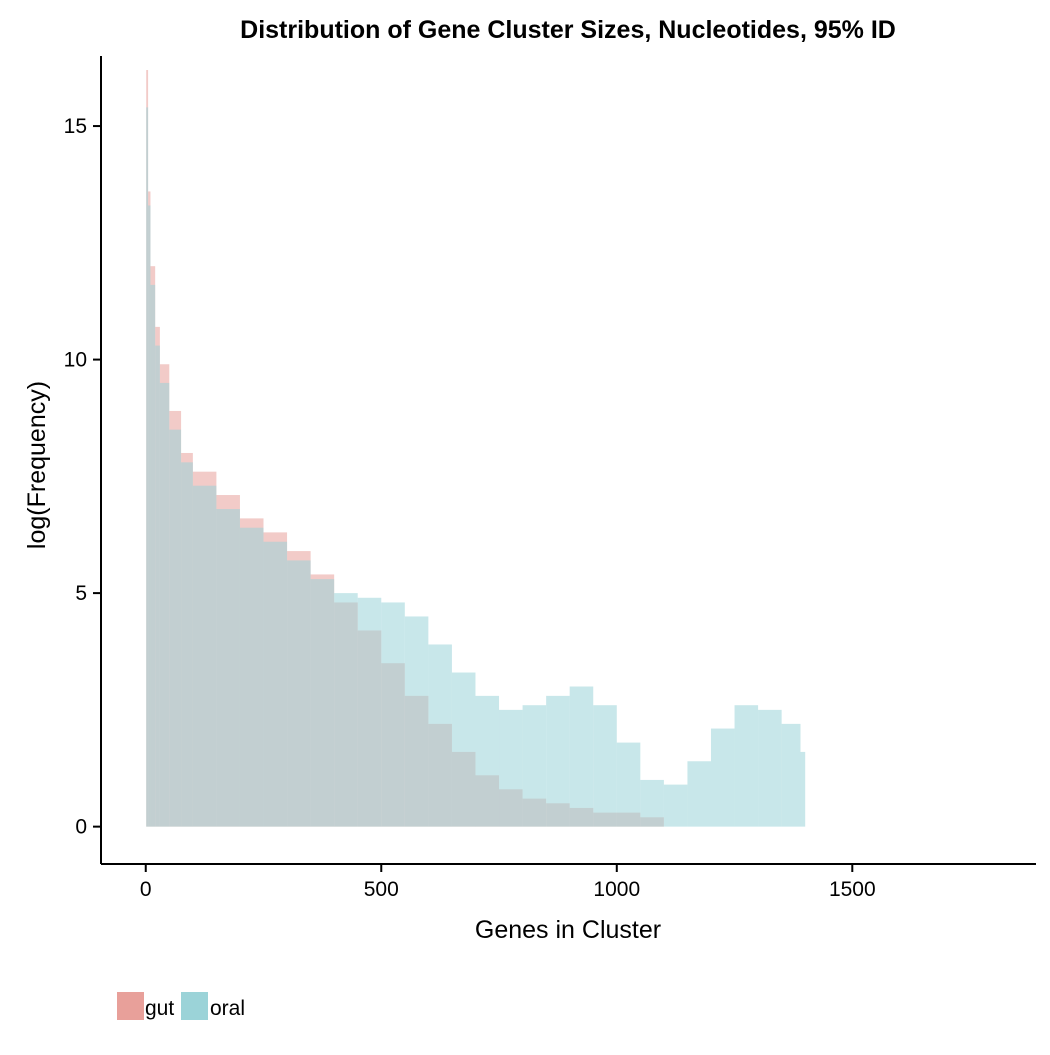  I want to click on legend-label-oral: oral, so click(227, 1008).